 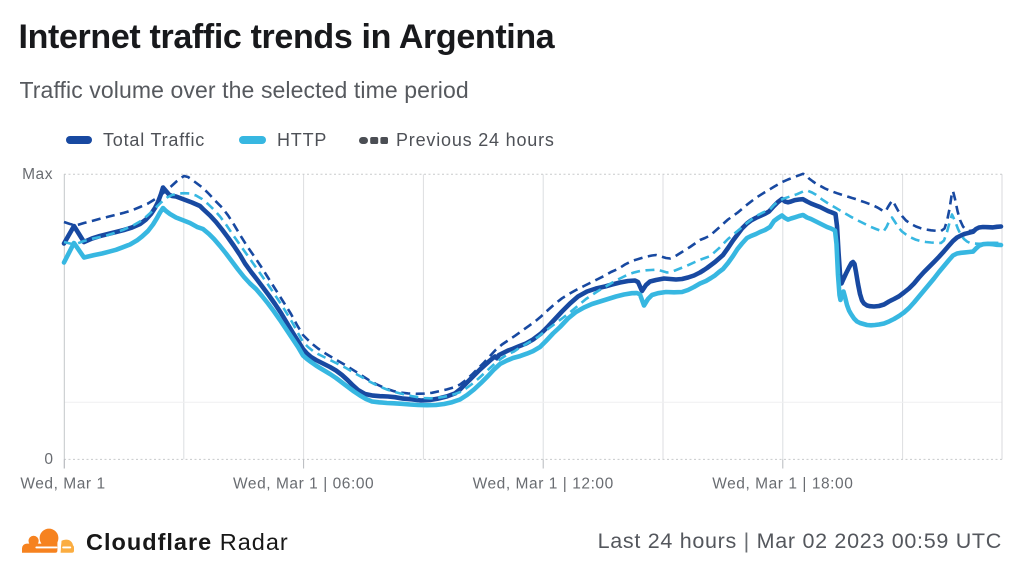 What do you see at coordinates (543, 484) in the screenshot?
I see `svg-text: Wed, Mar 1 | 12:00` at bounding box center [543, 484].